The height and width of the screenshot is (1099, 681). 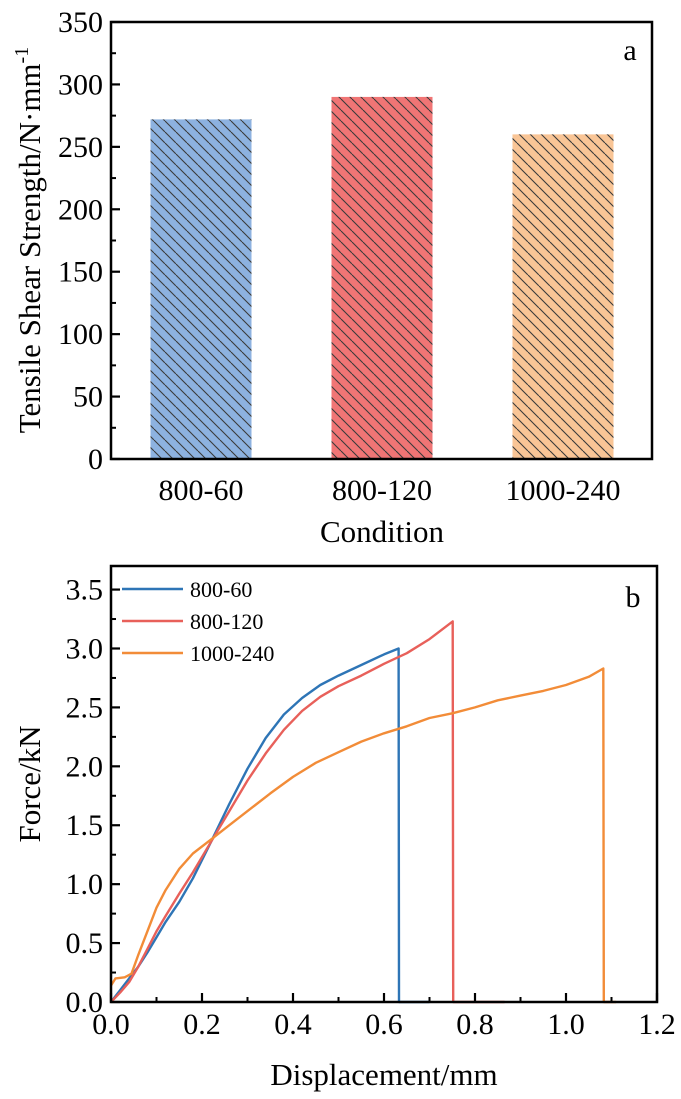 I want to click on y-tick-label: 100, so click(x=80, y=334).